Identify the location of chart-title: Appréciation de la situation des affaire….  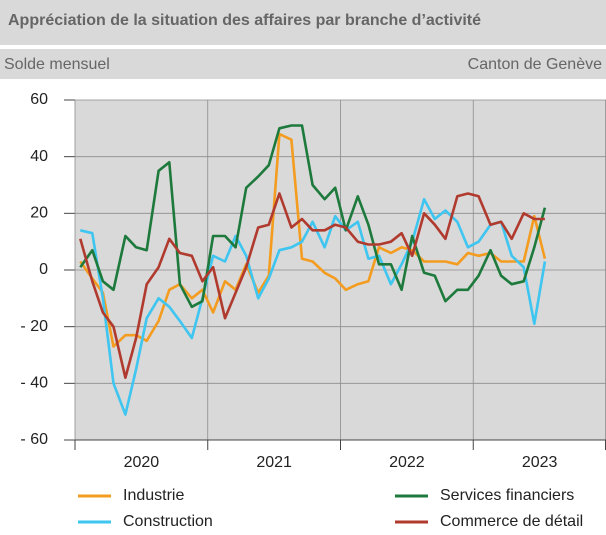
(244, 20).